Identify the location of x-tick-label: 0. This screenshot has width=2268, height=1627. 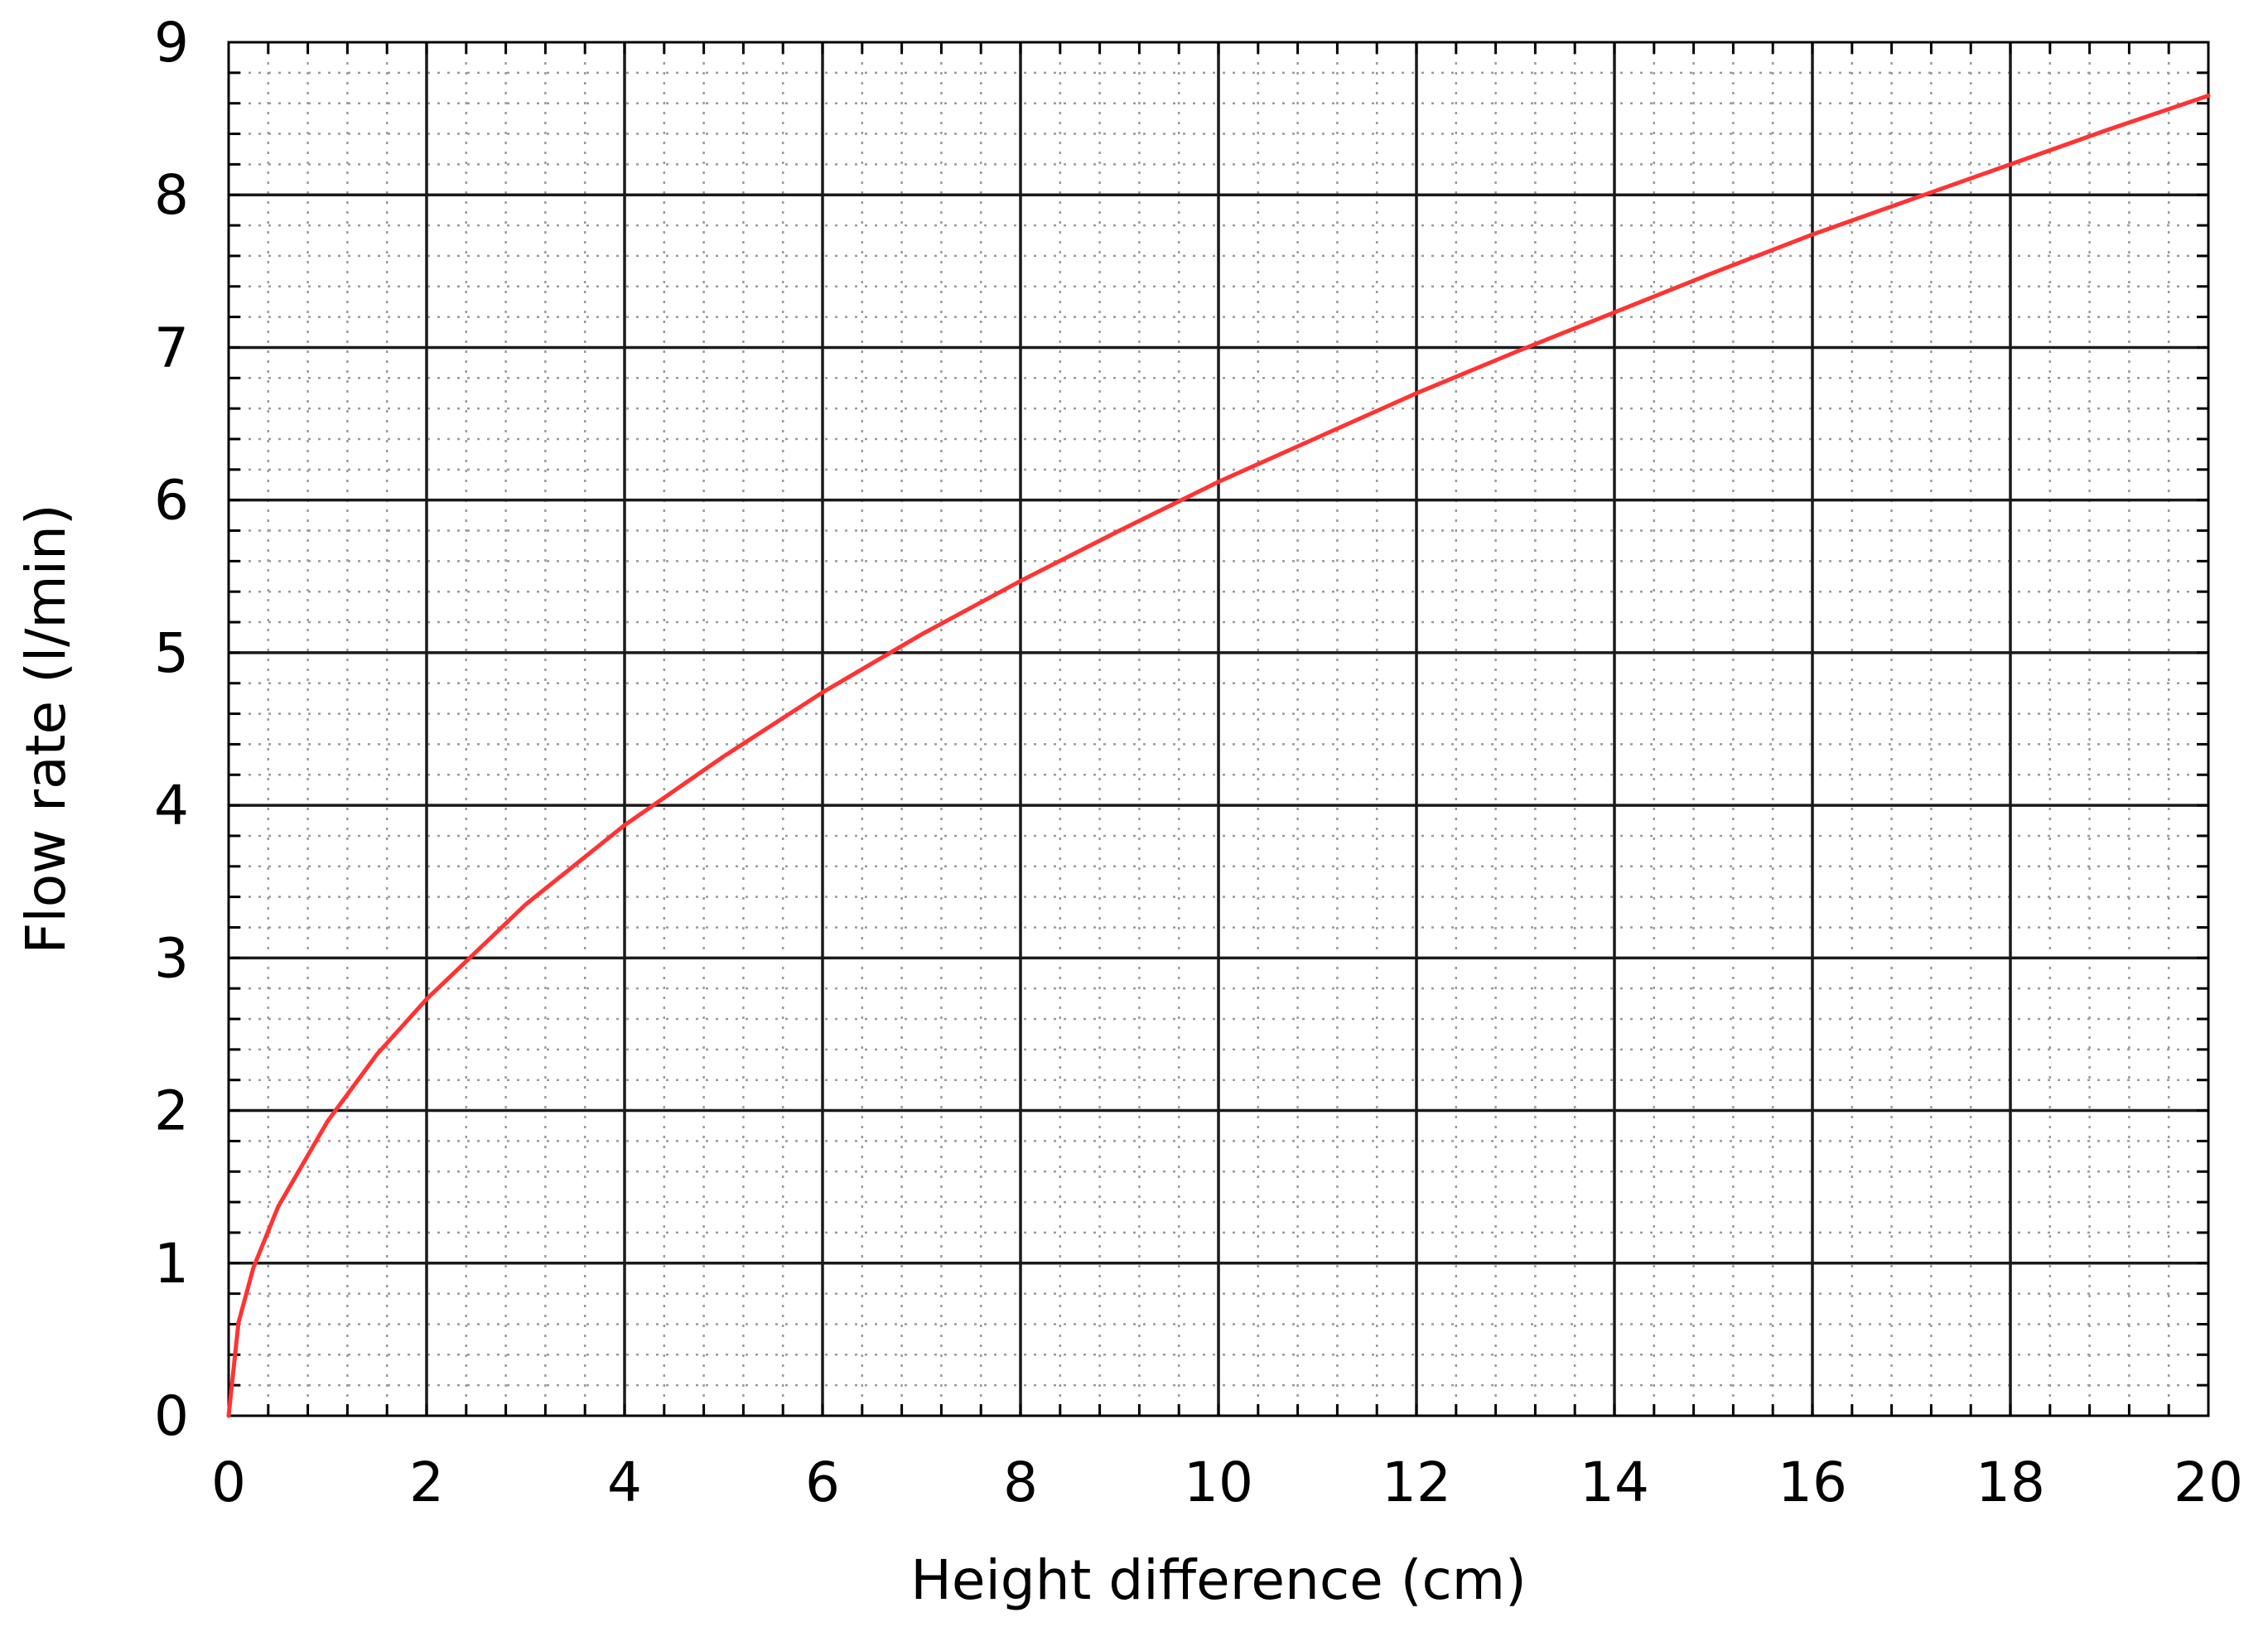
(228, 1482).